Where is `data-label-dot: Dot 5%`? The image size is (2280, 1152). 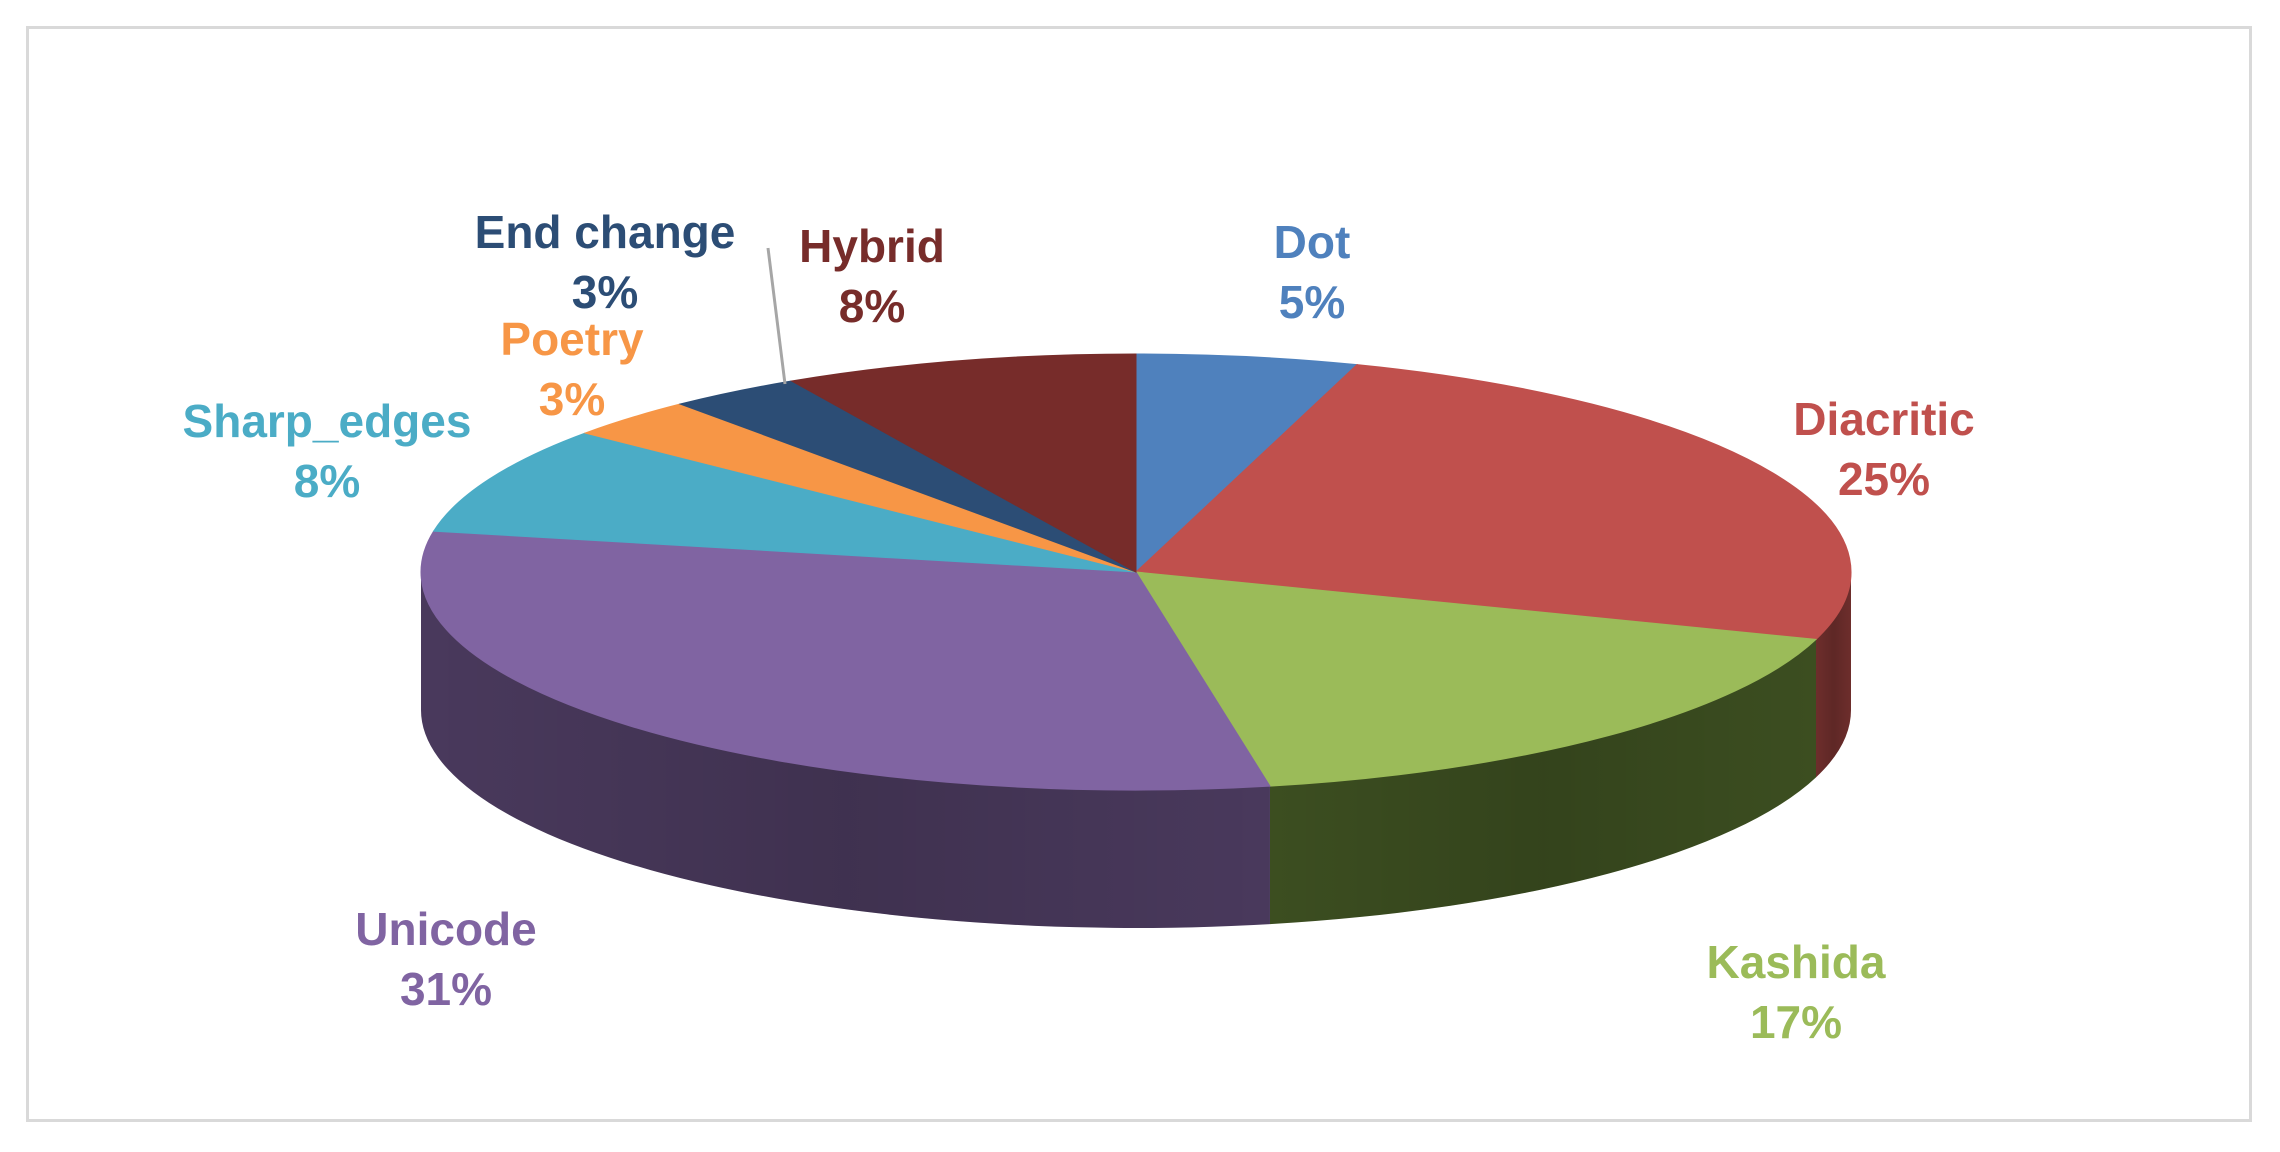 data-label-dot: Dot 5% is located at coordinates (1312, 272).